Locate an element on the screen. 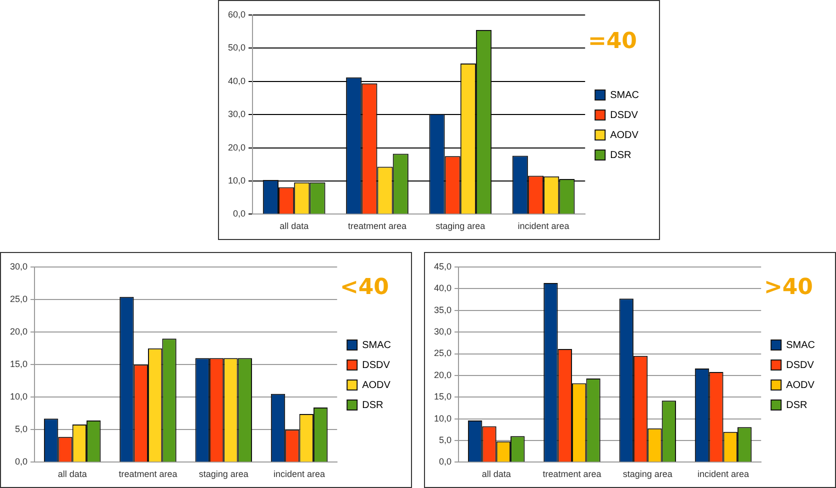 The height and width of the screenshot is (488, 836). y-tick-label: 60,0 is located at coordinates (237, 14).